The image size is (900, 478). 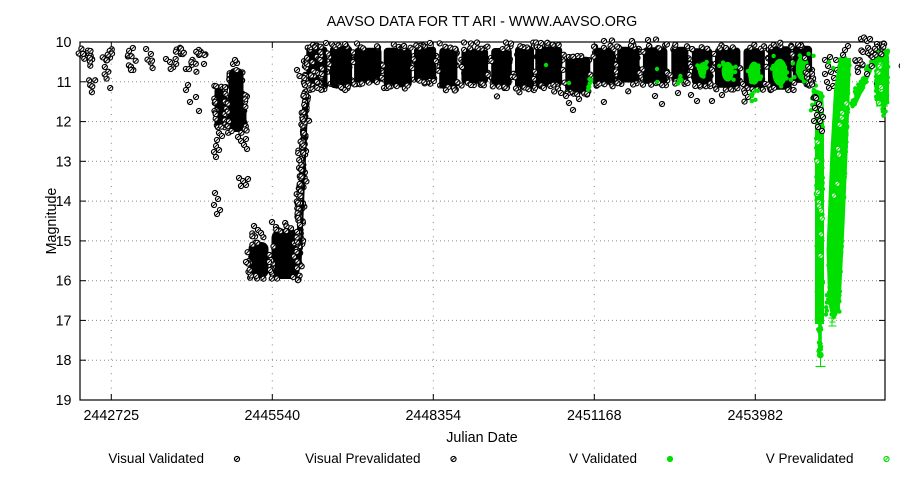 What do you see at coordinates (64, 361) in the screenshot?
I see `svg-text: 18` at bounding box center [64, 361].